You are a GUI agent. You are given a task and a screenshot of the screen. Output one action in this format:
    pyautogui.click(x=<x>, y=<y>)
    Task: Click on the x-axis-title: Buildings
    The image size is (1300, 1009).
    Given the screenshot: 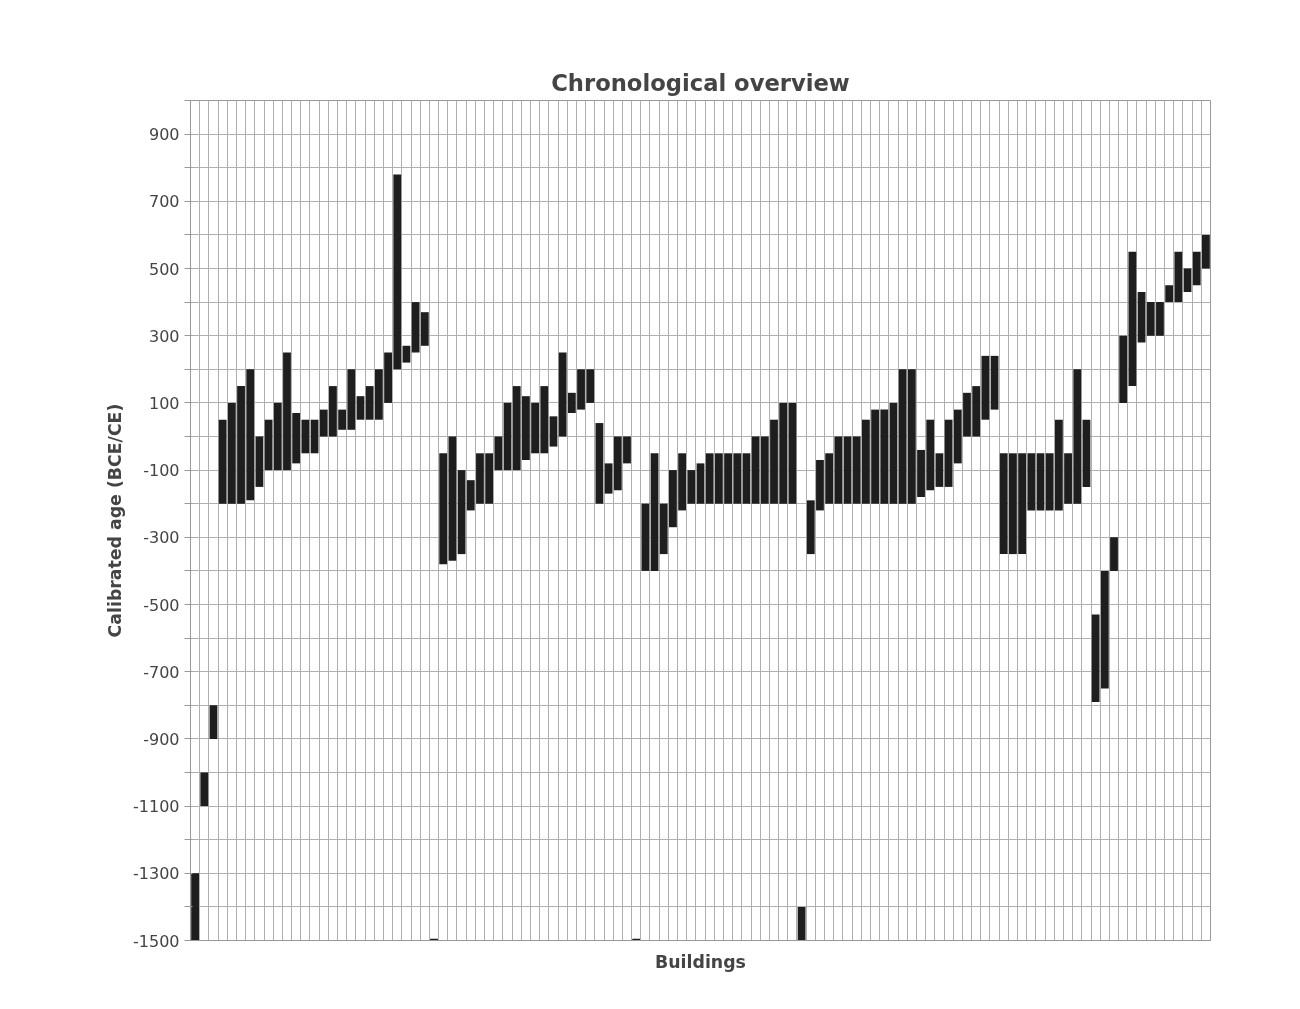 What is the action you would take?
    pyautogui.click(x=700, y=961)
    